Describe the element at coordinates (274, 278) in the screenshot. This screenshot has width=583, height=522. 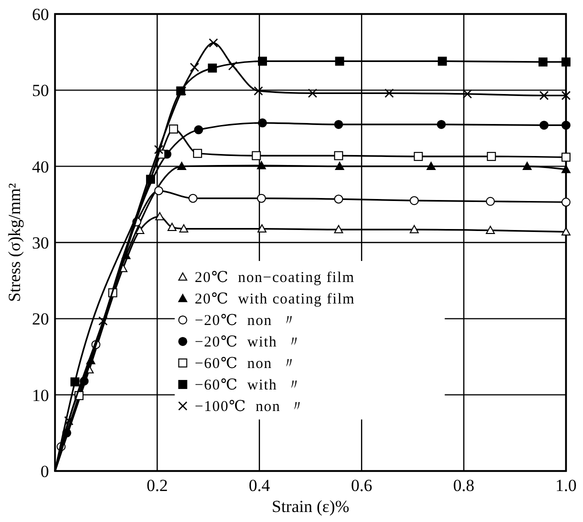
I see `legend-label: 20℃ non−coating film` at that location.